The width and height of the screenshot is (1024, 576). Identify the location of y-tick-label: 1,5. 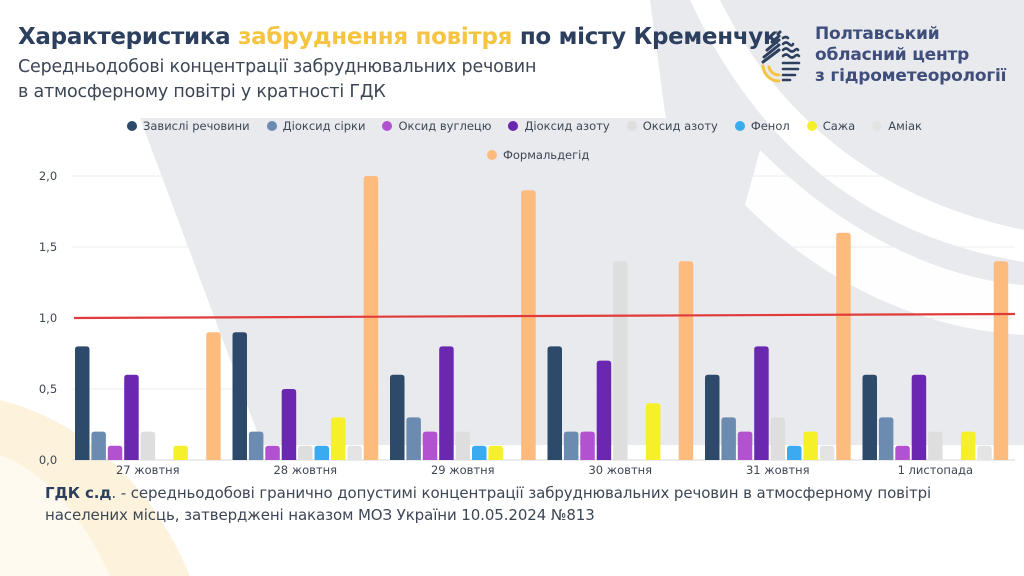
(48, 247).